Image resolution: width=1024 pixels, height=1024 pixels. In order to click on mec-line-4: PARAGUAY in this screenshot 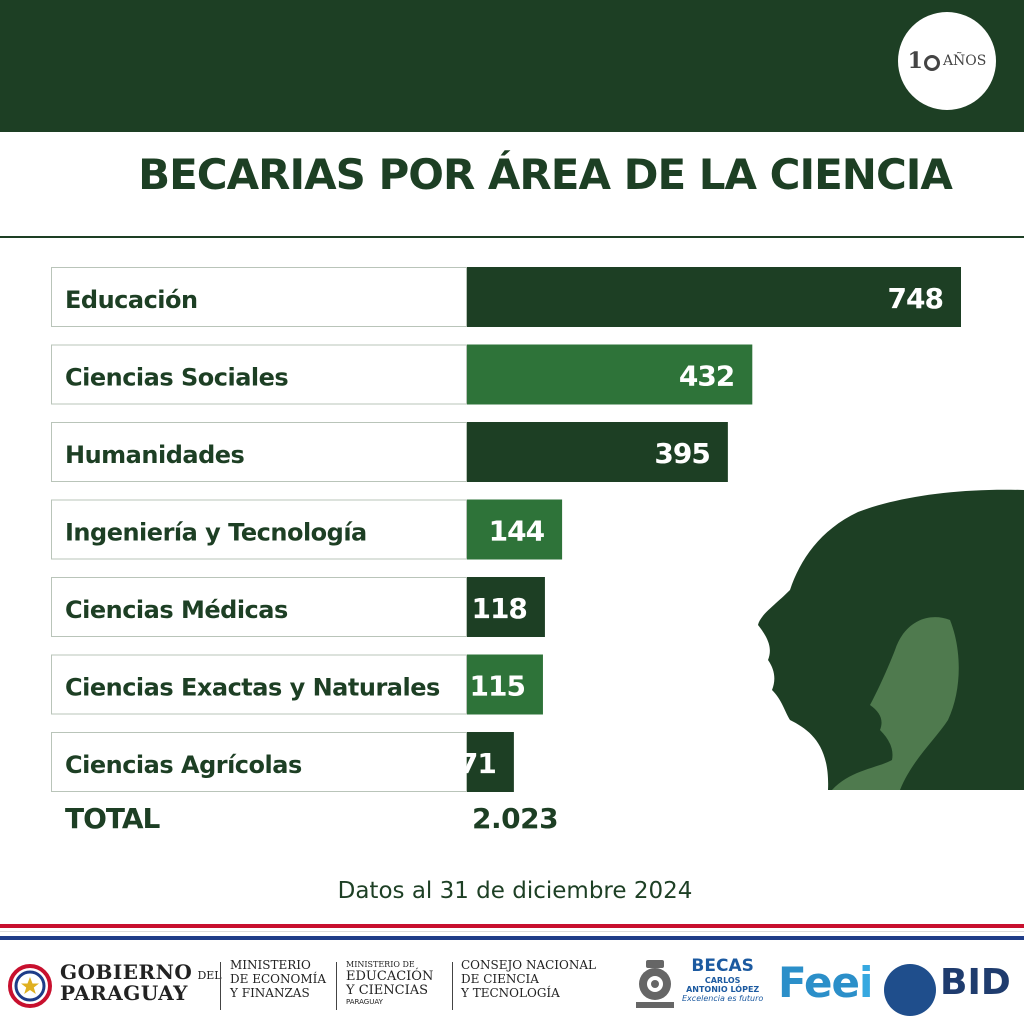, I will do `click(364, 1002)`.